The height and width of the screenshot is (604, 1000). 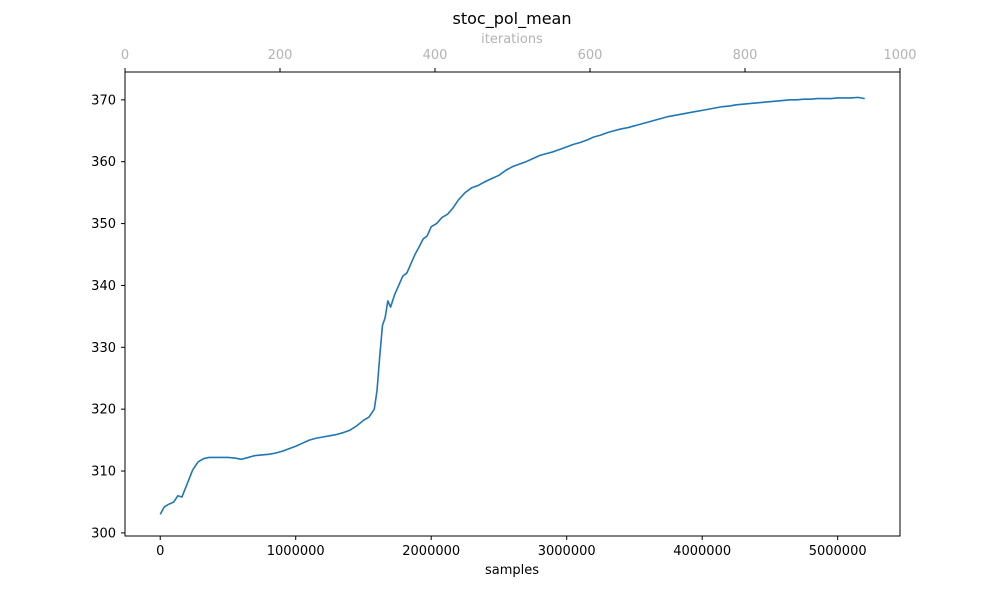 I want to click on x-tick-label: 3000000, so click(x=567, y=551).